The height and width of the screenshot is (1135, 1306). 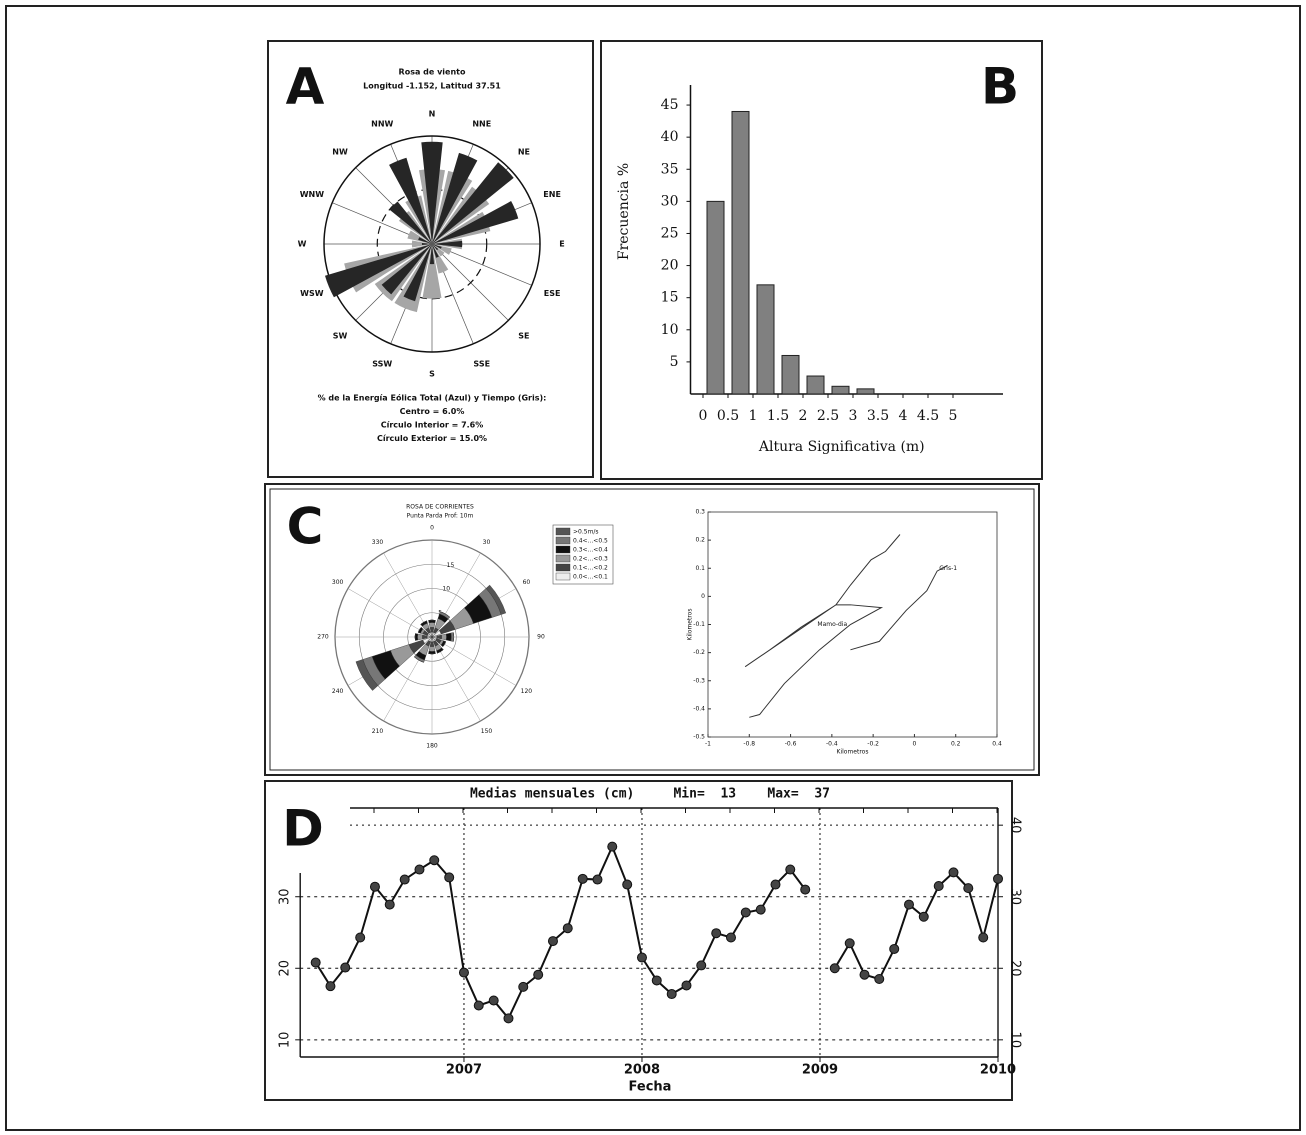 What do you see at coordinates (791, 744) in the screenshot?
I see `x-tick-label: -0.6` at bounding box center [791, 744].